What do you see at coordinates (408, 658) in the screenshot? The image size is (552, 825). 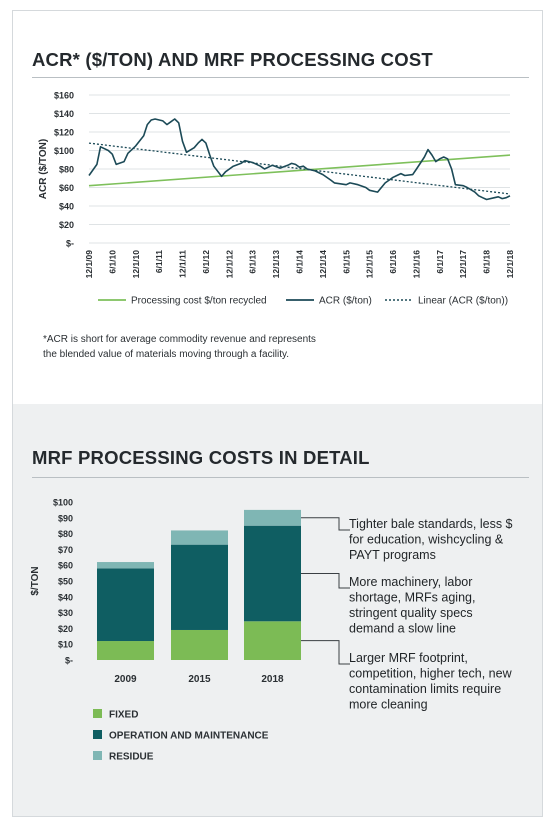 I see `annotation-text: Larger MRF footprint,` at bounding box center [408, 658].